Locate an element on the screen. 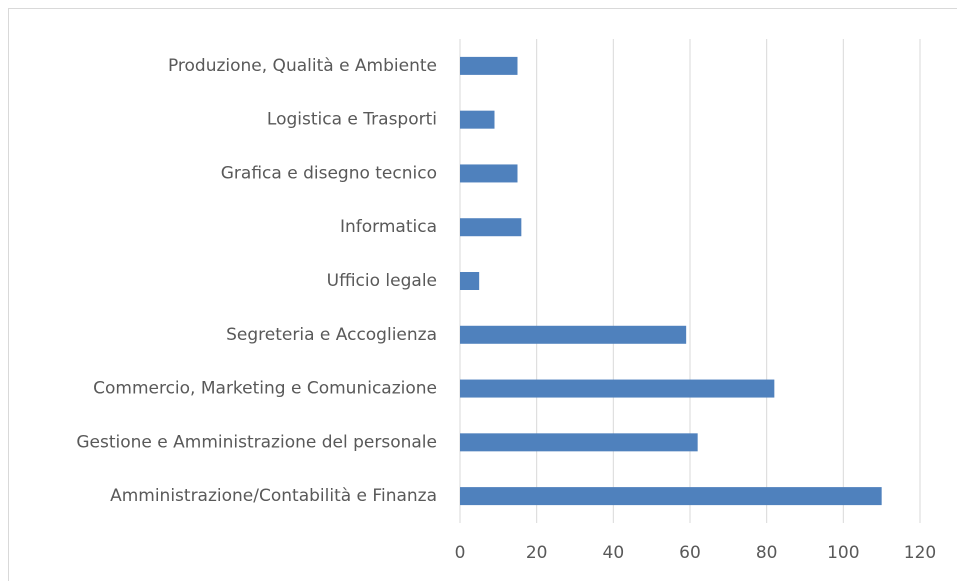 This screenshot has width=957, height=581. y-tick-label: Ufficio legale is located at coordinates (382, 281).